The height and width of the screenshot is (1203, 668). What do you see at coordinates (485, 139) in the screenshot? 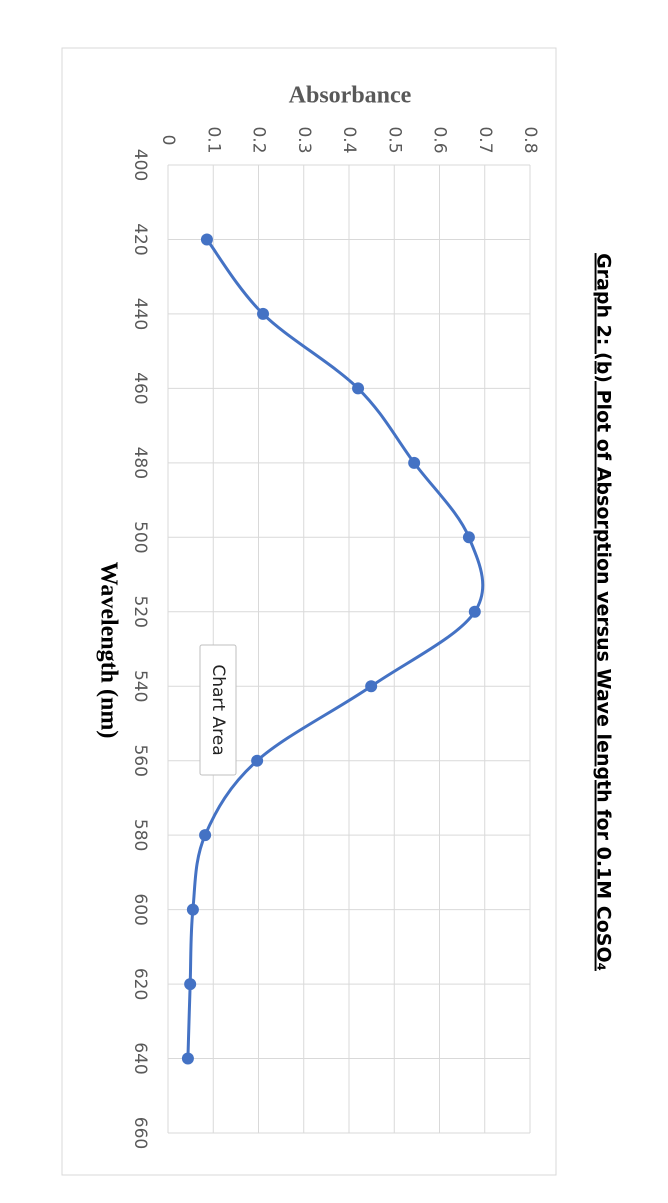
I see `y-tick-label: 0.7` at bounding box center [485, 139].